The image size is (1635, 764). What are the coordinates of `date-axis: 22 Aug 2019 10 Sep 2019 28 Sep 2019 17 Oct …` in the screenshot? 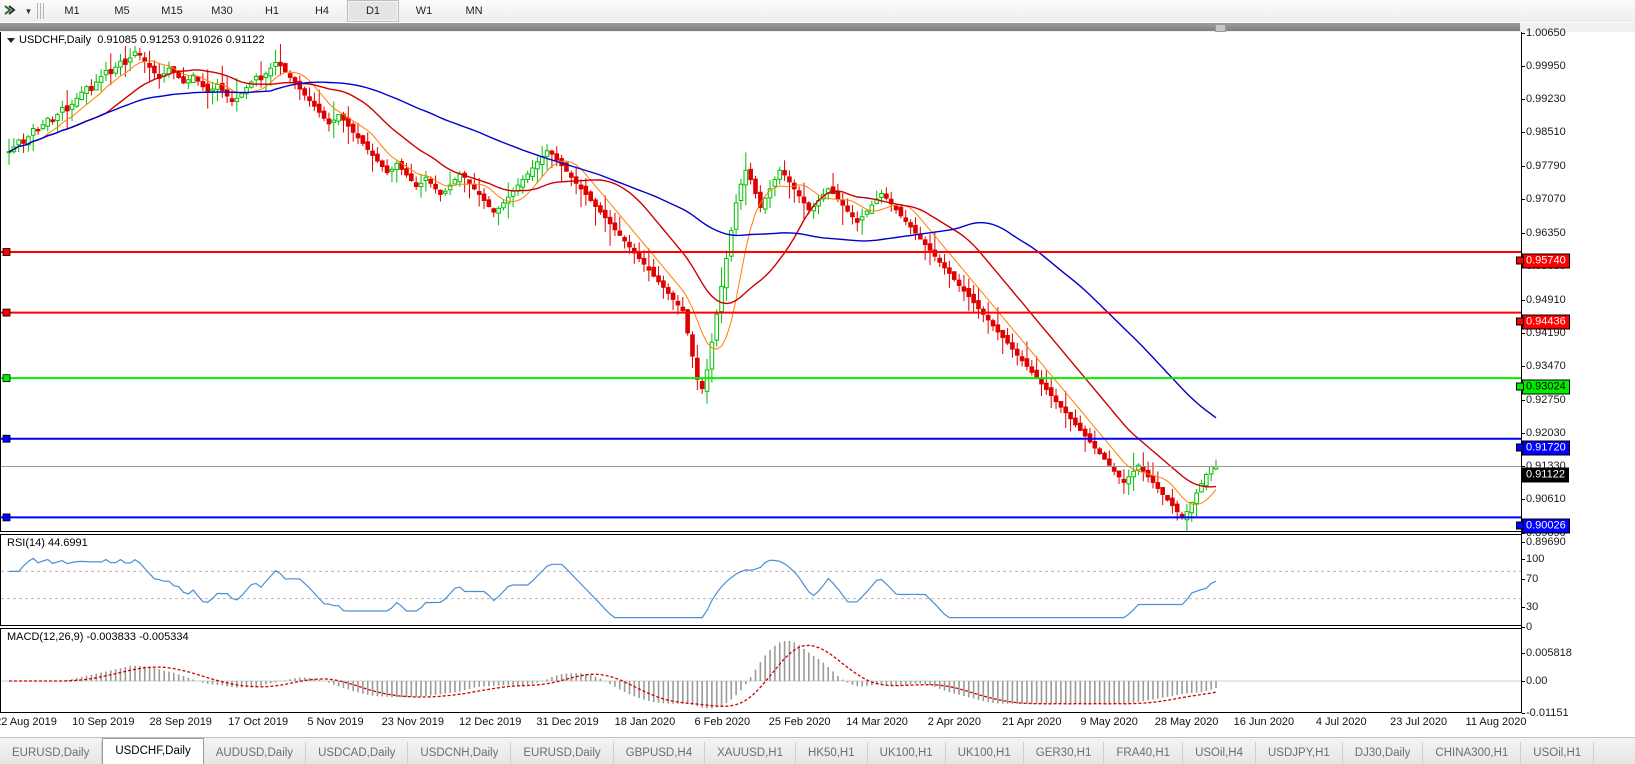 It's located at (763, 723).